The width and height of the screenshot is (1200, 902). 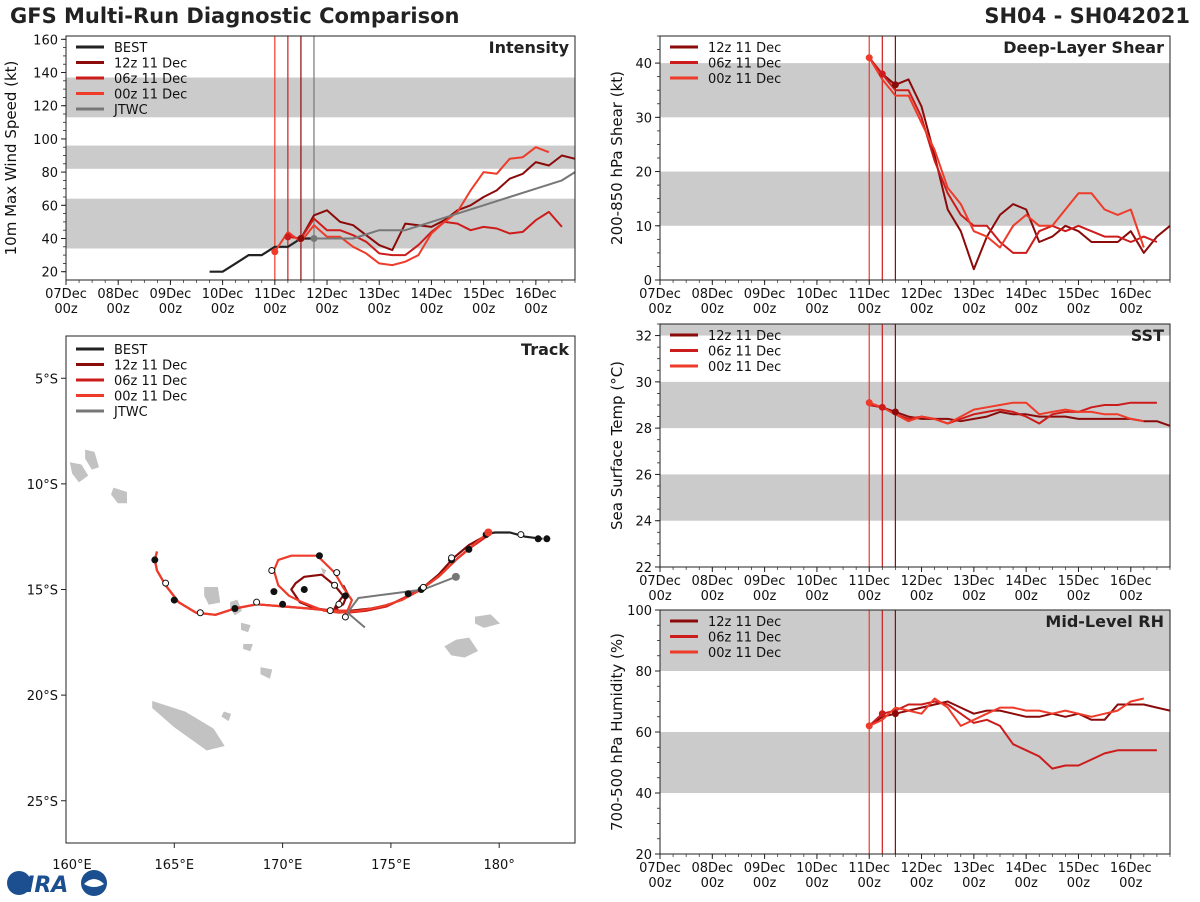 I want to click on shear-legend-label-run12z: 12z 11 Dec, so click(x=744, y=48).